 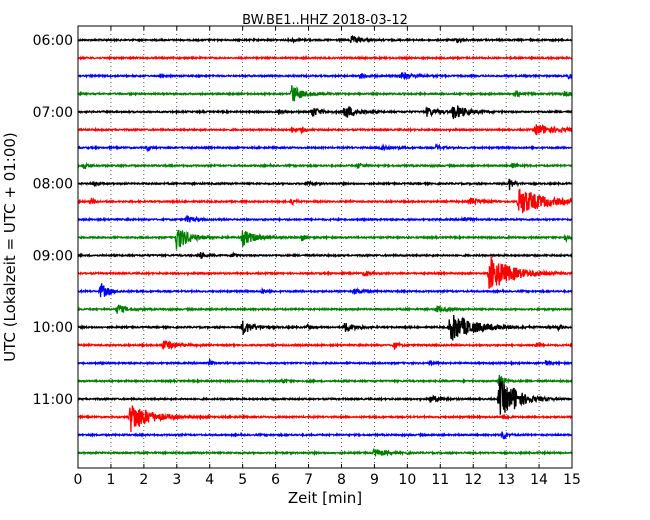 What do you see at coordinates (53, 113) in the screenshot?
I see `y-tick-label: 07:00` at bounding box center [53, 113].